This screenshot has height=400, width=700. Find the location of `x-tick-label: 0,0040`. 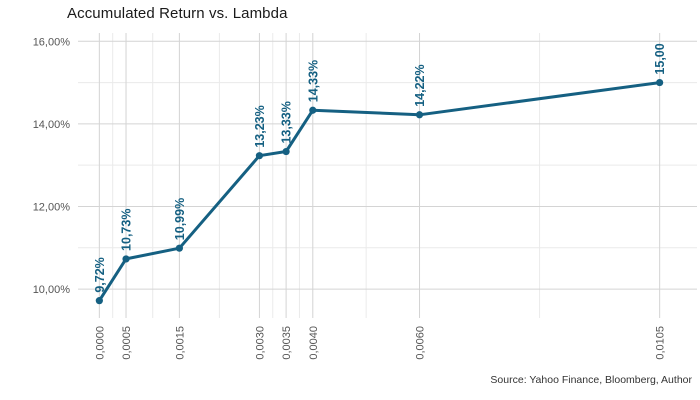

x-tick-label: 0,0040 is located at coordinates (314, 343).